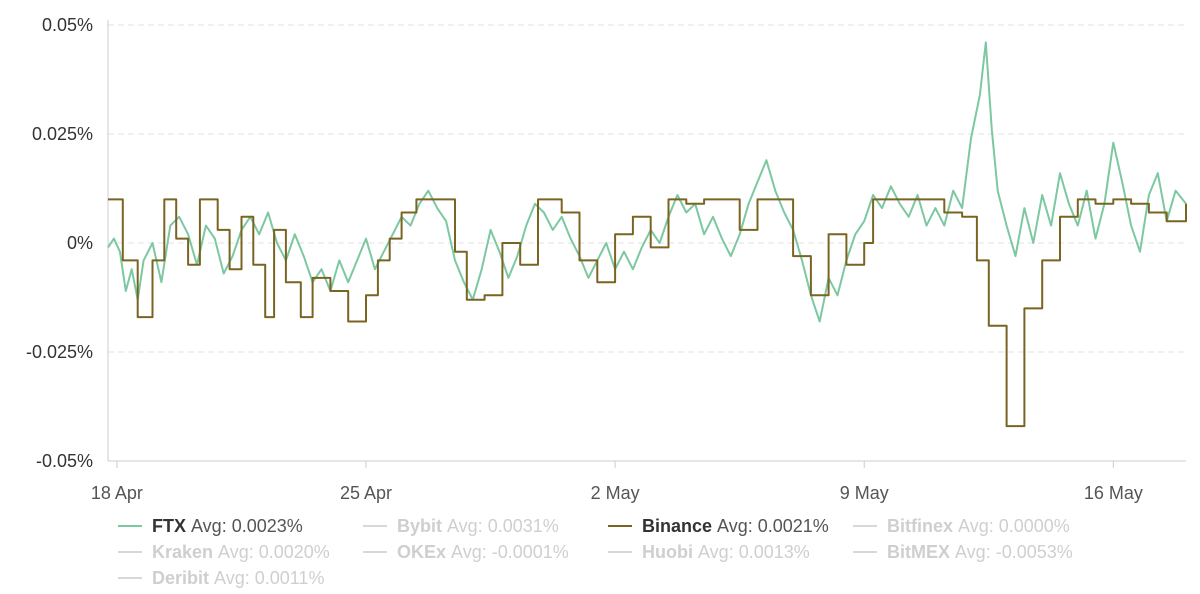 The height and width of the screenshot is (594, 1200). Describe the element at coordinates (422, 551) in the screenshot. I see `legend-series-name: OKEx` at that location.